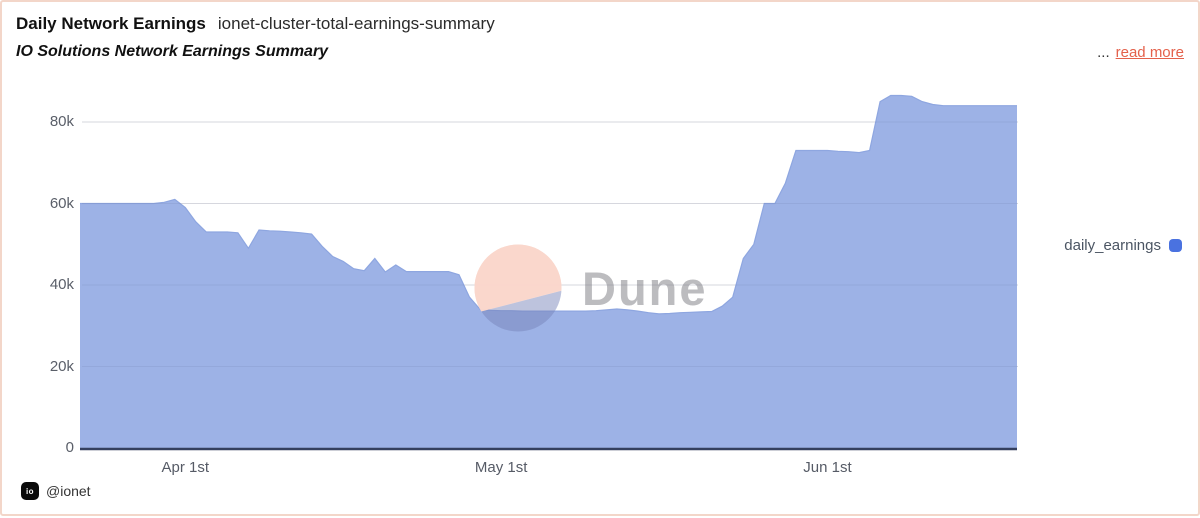  What do you see at coordinates (30, 491) in the screenshot?
I see `ionet-logo-icon: io` at bounding box center [30, 491].